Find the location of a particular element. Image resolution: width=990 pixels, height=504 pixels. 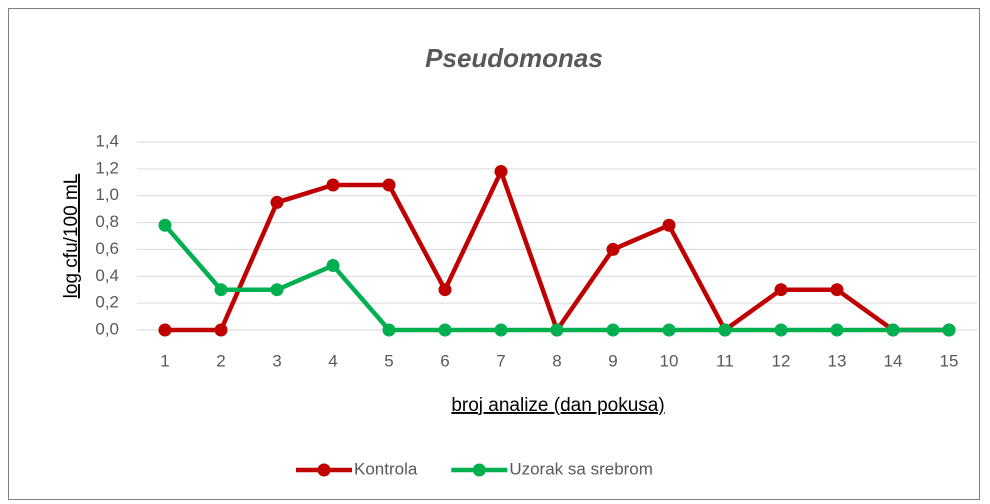

chart-title: Pseudomonas is located at coordinates (514, 58).